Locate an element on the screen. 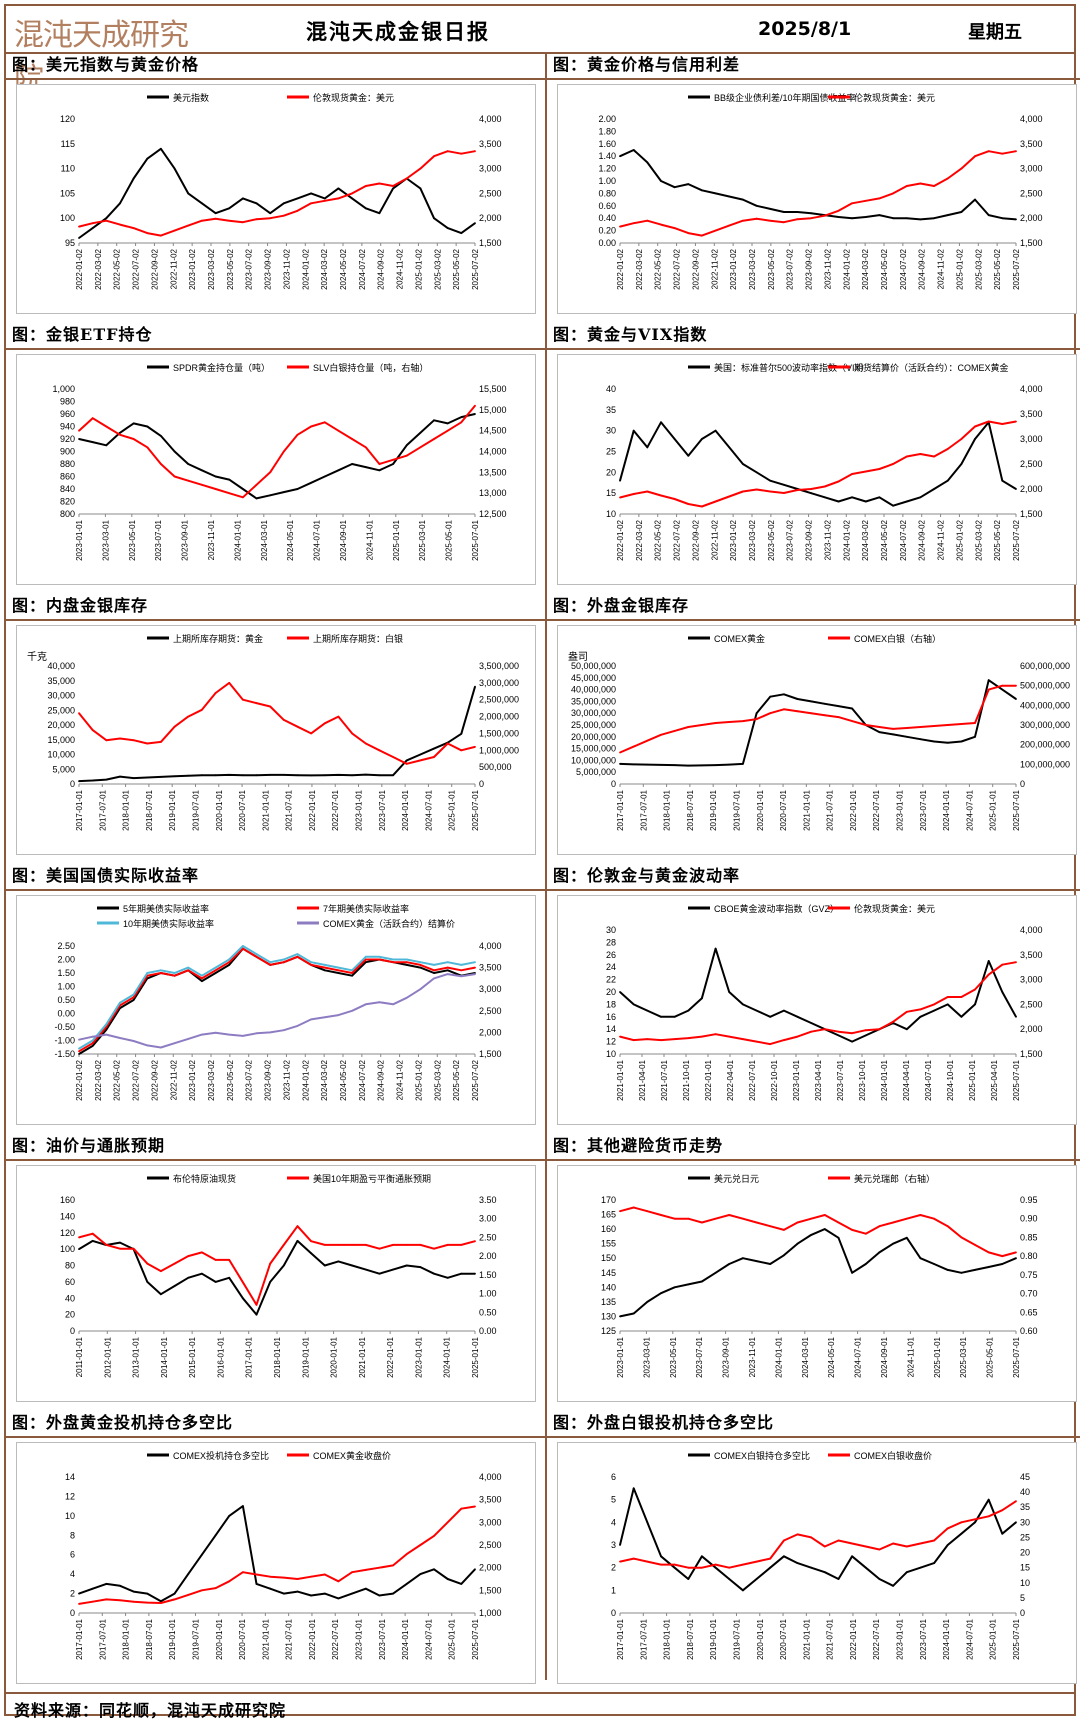 The height and width of the screenshot is (1721, 1080). x-tick-label: 2025-05-02 is located at coordinates (456, 268).